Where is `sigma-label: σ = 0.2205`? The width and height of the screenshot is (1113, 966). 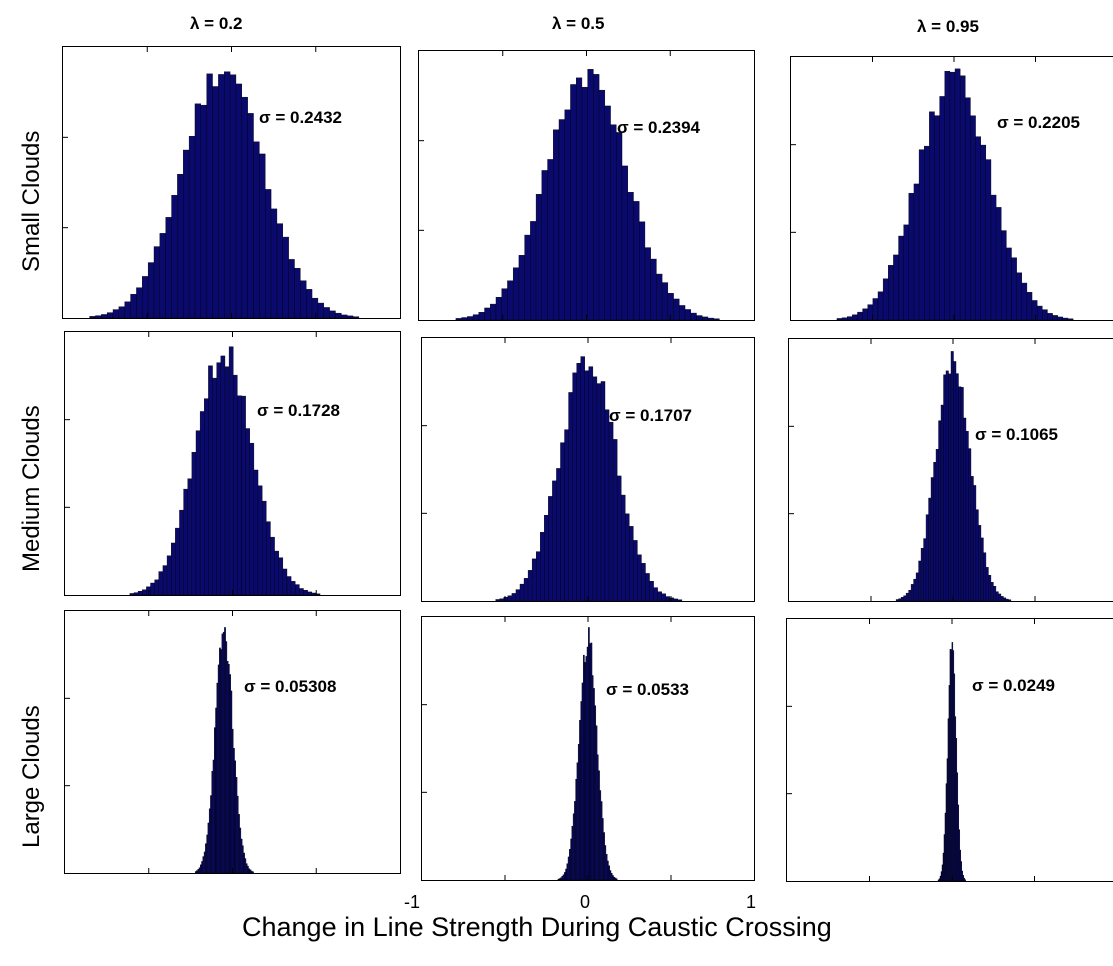 sigma-label: σ = 0.2205 is located at coordinates (1038, 122).